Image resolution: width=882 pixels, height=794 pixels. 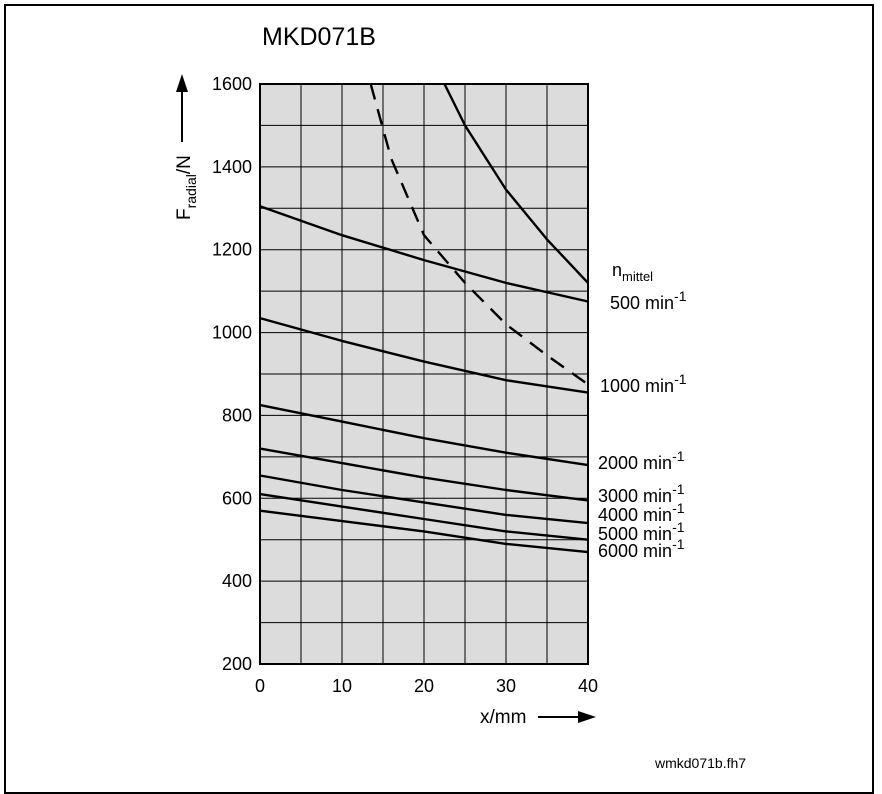 I want to click on series-label: 1000 min-1, so click(x=643, y=383).